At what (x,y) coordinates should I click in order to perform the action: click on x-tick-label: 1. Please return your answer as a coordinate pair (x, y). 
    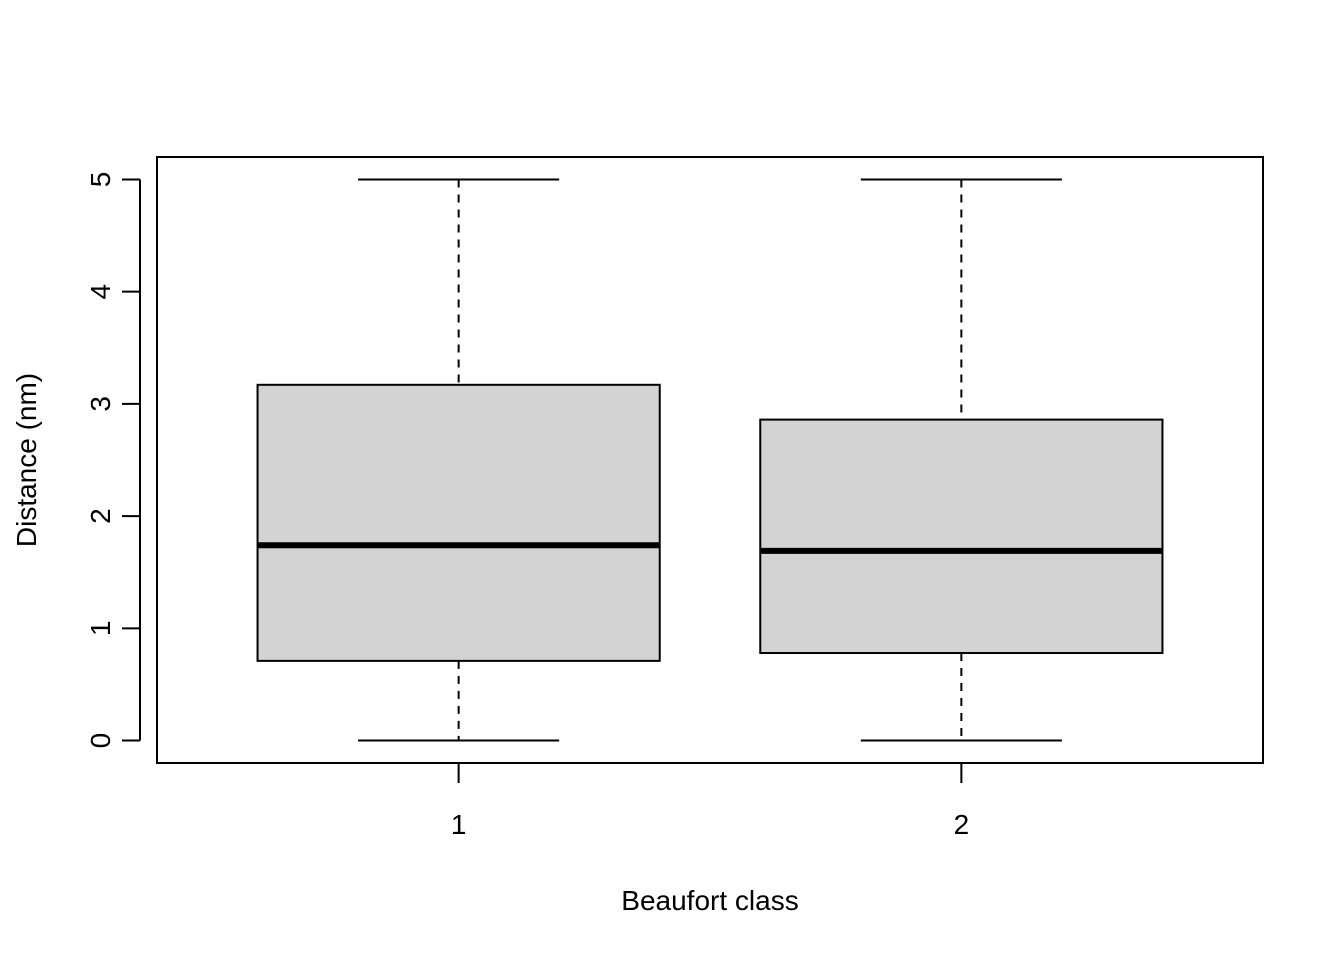
    Looking at the image, I should click on (459, 824).